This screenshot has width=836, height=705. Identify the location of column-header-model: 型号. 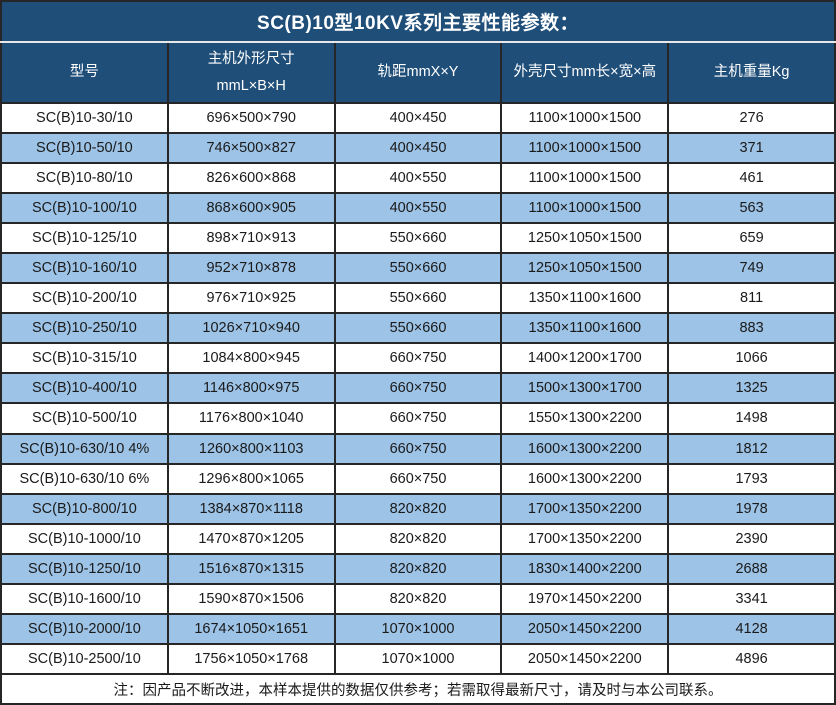
(84, 72).